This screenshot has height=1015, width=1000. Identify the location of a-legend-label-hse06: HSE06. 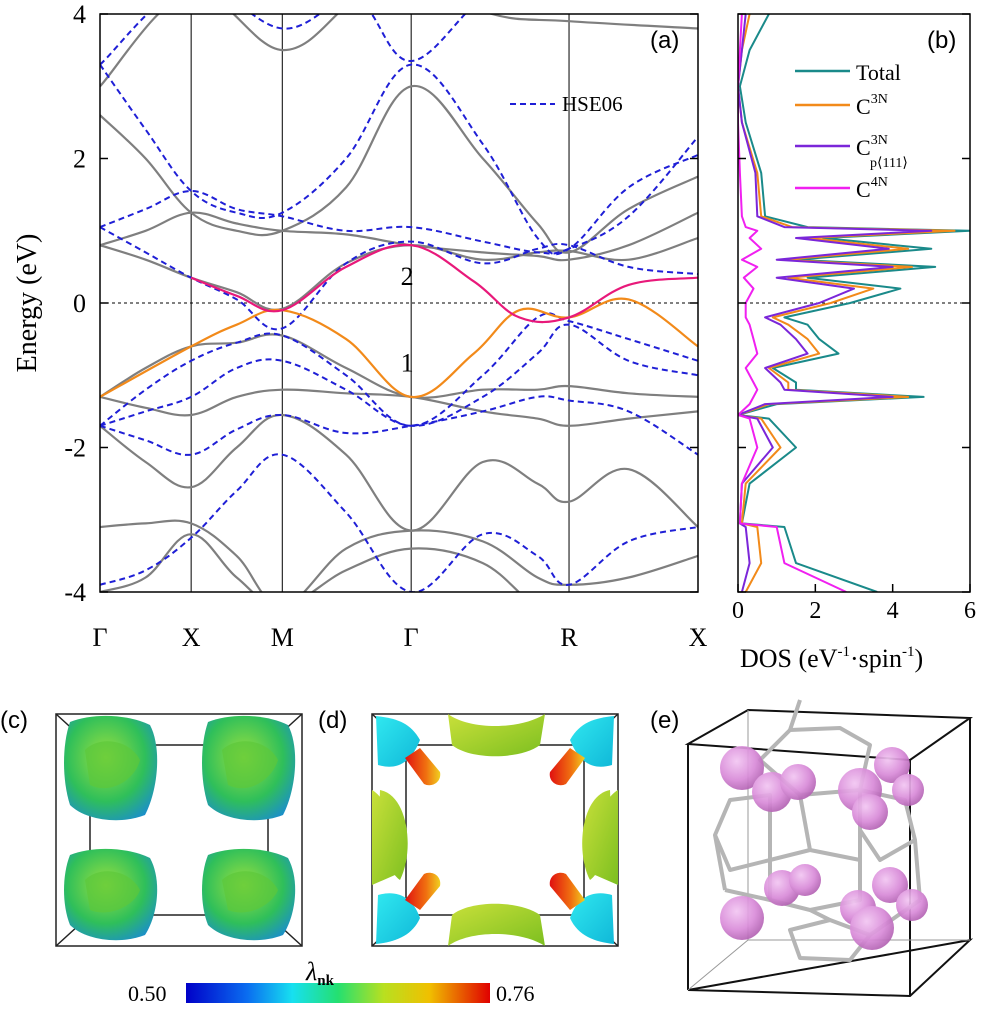
(592, 104).